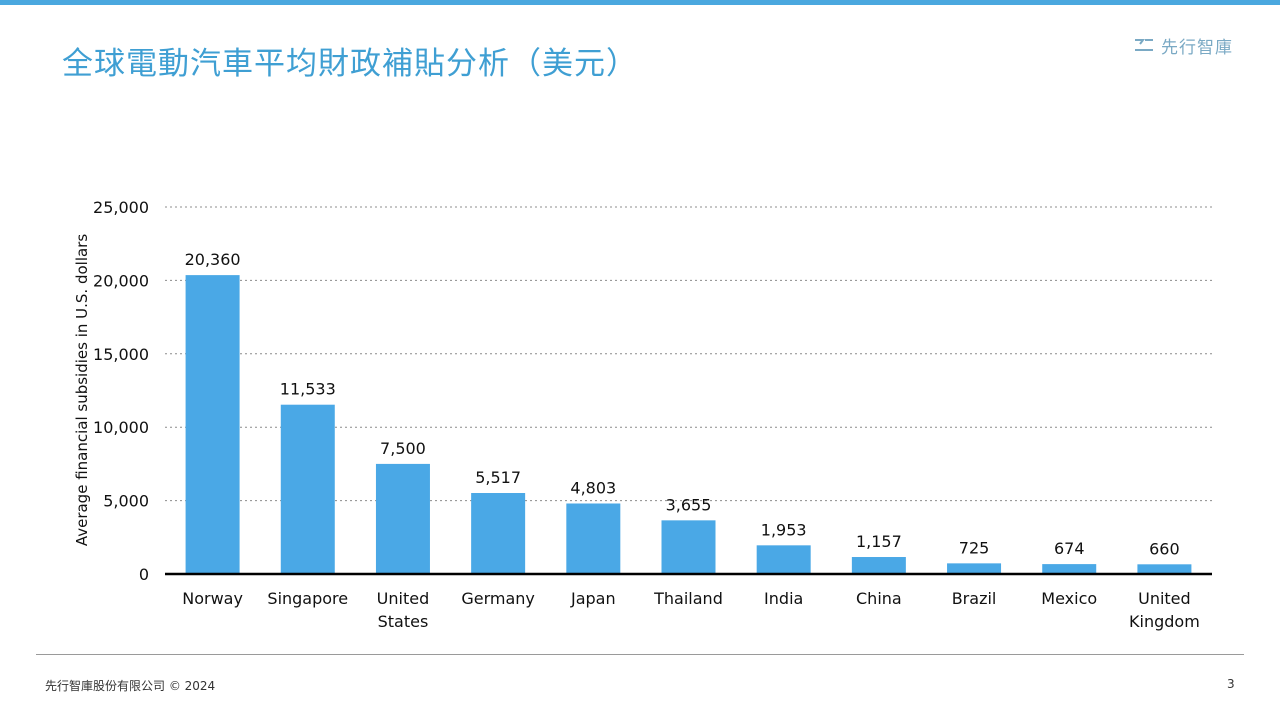 The height and width of the screenshot is (720, 1280). What do you see at coordinates (783, 598) in the screenshot?
I see `x-tick-label: India` at bounding box center [783, 598].